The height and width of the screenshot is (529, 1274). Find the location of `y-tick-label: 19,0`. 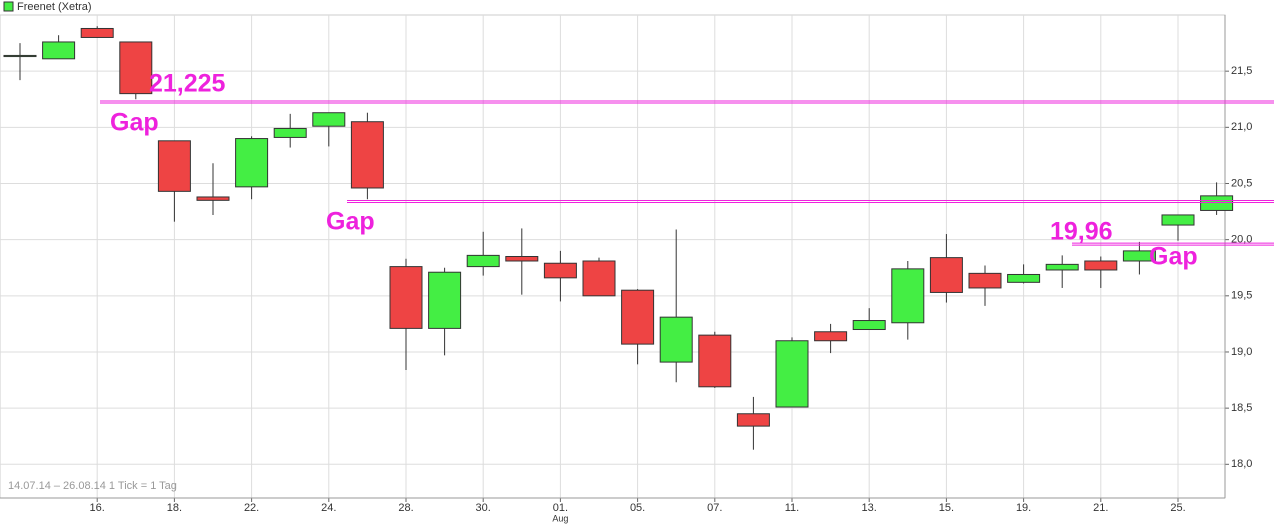

y-tick-label: 19,0 is located at coordinates (1241, 352).